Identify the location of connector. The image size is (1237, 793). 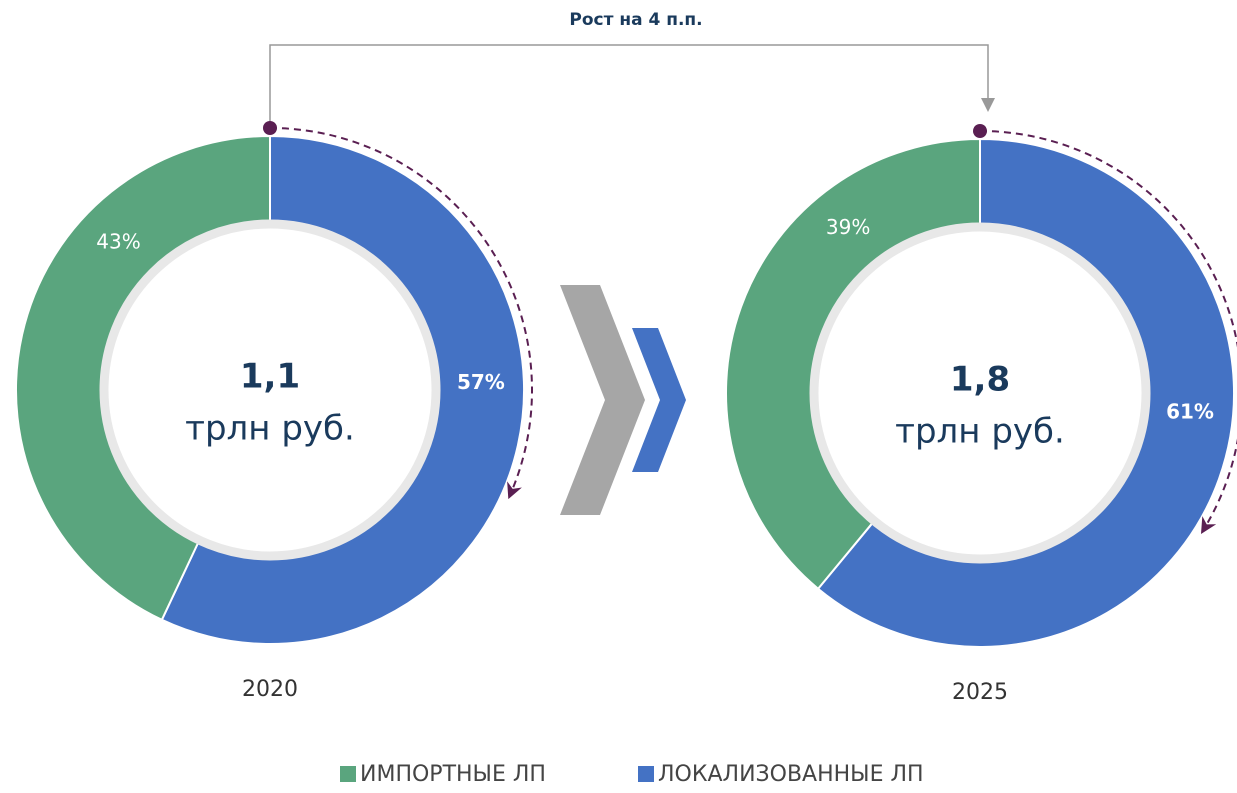
(629, 87).